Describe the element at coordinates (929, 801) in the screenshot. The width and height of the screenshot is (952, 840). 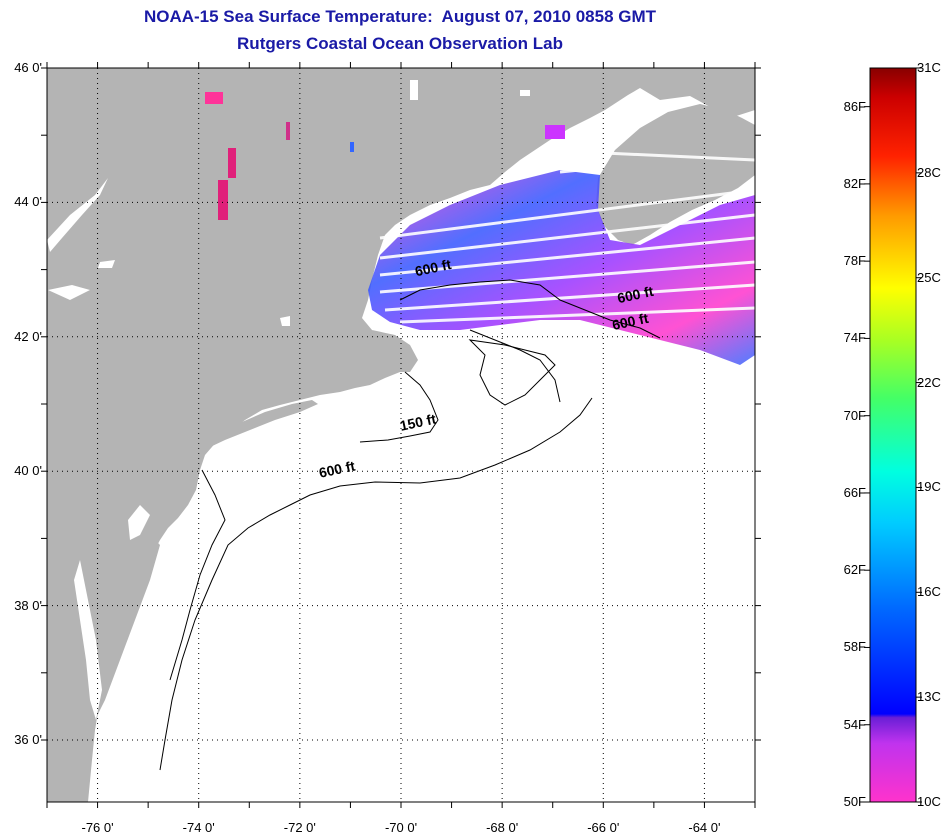
I see `colorbar-celsius-label: 10C` at that location.